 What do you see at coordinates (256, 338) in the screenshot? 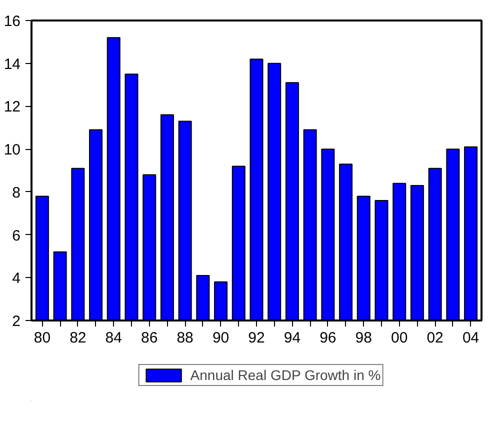
I see `x-tick-label: 92` at bounding box center [256, 338].